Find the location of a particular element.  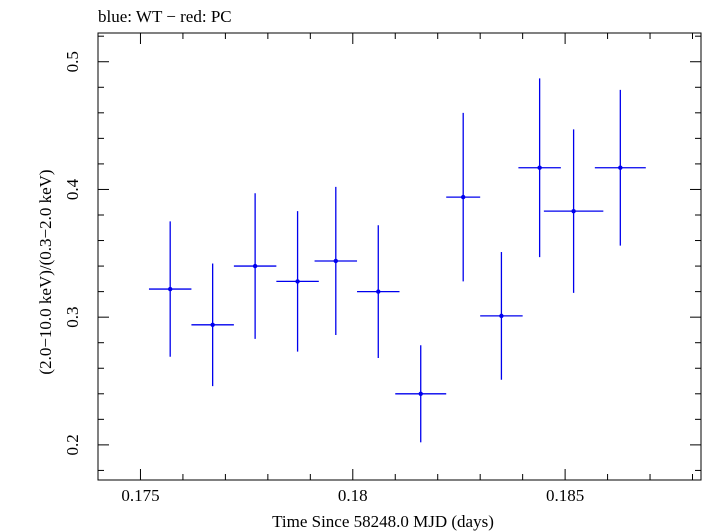

x-tick-label: 0.185 is located at coordinates (565, 495).